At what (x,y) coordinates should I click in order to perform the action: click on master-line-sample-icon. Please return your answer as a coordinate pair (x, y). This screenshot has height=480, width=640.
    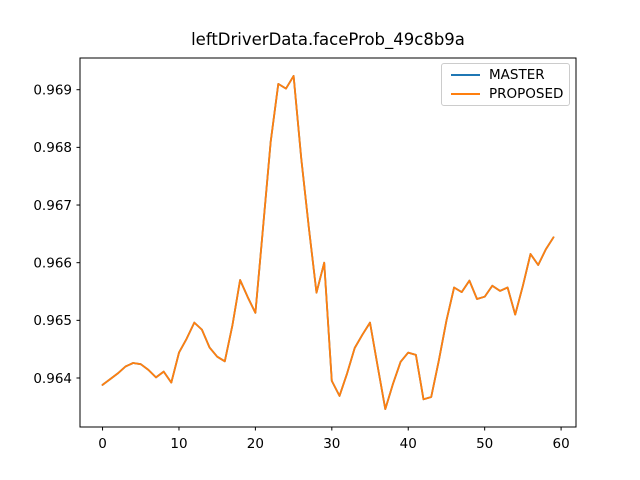
    Looking at the image, I should click on (465, 75).